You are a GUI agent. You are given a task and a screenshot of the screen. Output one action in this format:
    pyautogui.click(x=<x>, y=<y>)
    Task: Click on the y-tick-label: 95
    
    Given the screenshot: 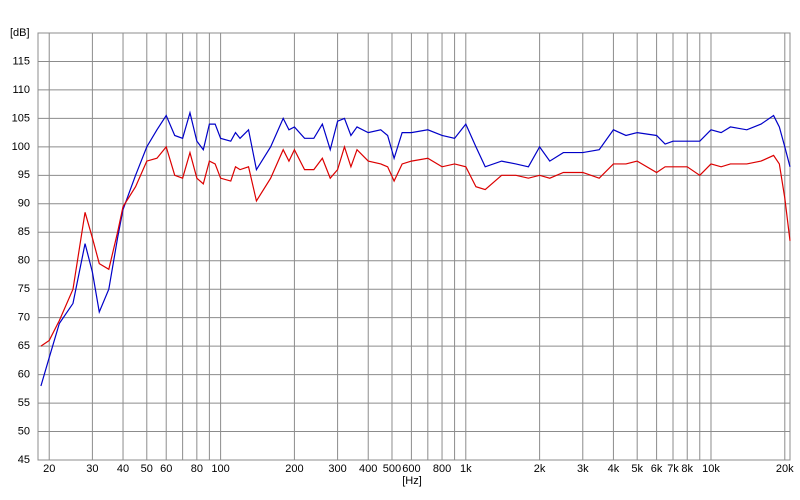 What is the action you would take?
    pyautogui.click(x=24, y=175)
    